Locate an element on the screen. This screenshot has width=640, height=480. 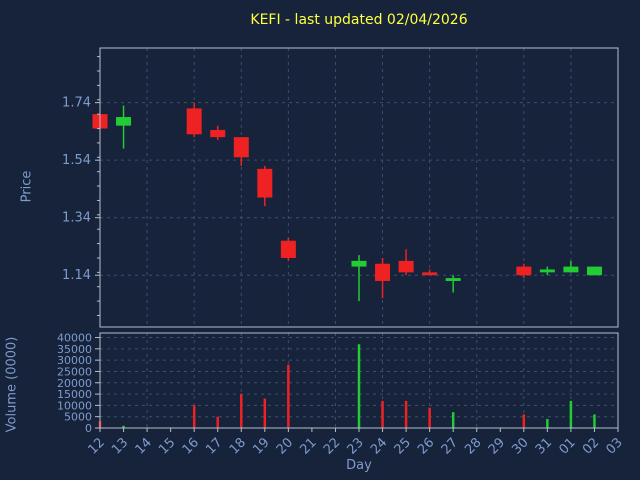
day-tick-label: 19 is located at coordinates (261, 446).